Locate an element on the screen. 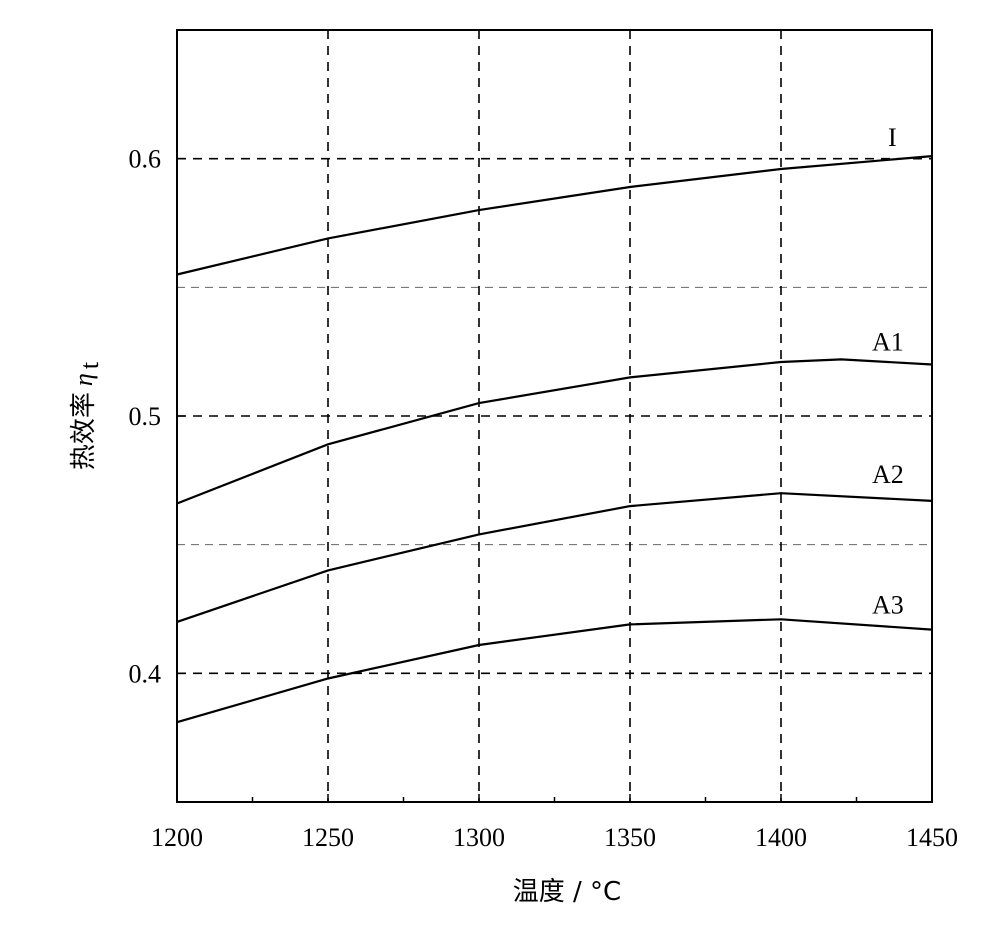  x-tick-label-1300: 1300 is located at coordinates (479, 837).